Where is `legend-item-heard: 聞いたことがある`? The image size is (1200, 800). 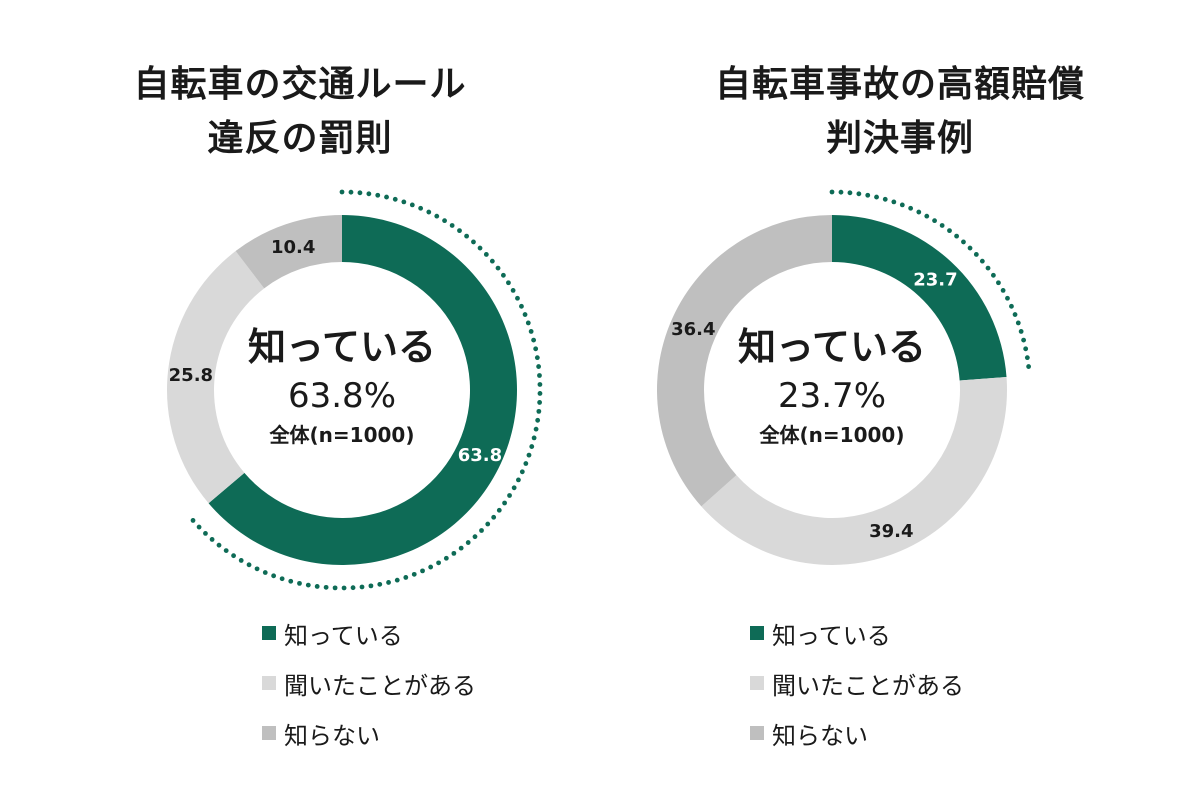 legend-item-heard: 聞いたことがある is located at coordinates (369, 684).